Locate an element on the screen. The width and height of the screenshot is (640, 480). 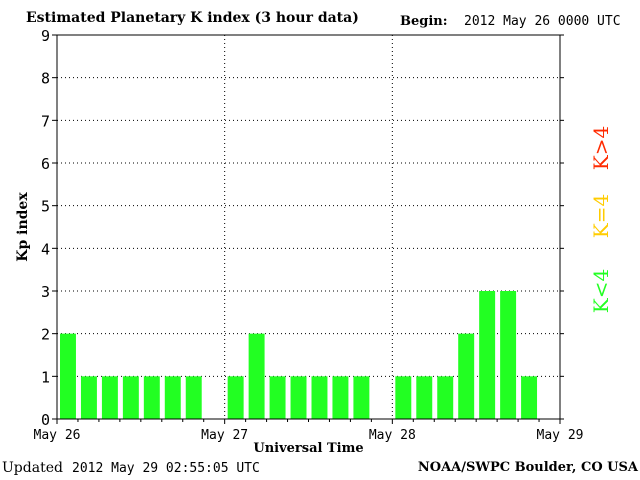
y-tick-label: 4 is located at coordinates (45, 249).